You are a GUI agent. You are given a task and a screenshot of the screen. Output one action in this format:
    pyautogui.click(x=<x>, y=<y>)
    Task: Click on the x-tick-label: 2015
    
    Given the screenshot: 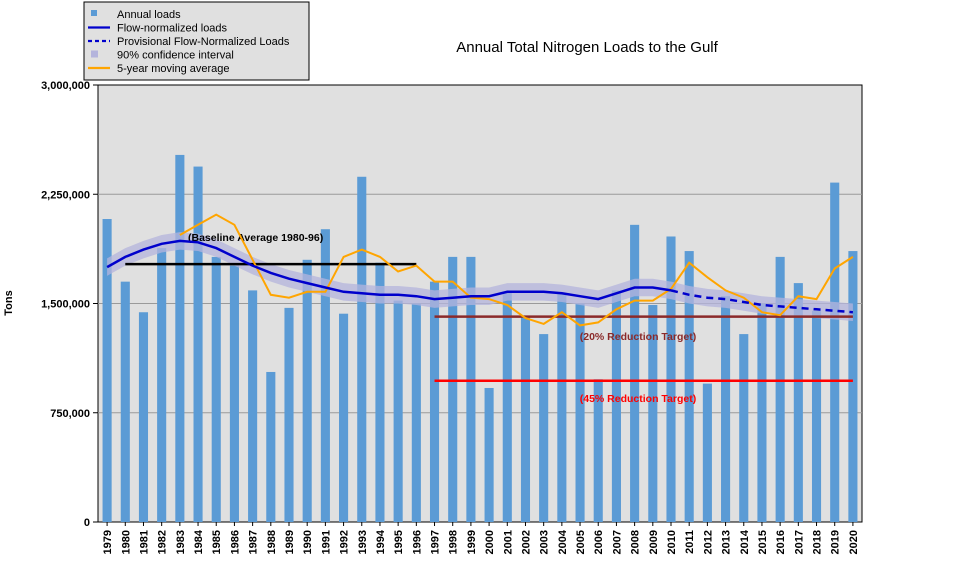 What is the action you would take?
    pyautogui.click(x=763, y=542)
    